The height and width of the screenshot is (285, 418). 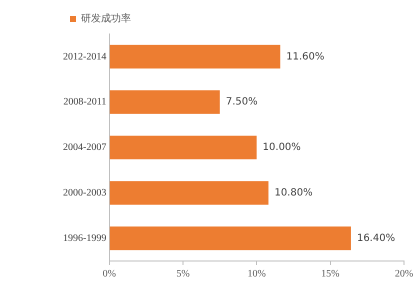 I want to click on x-tick-label: 20%, so click(x=404, y=274).